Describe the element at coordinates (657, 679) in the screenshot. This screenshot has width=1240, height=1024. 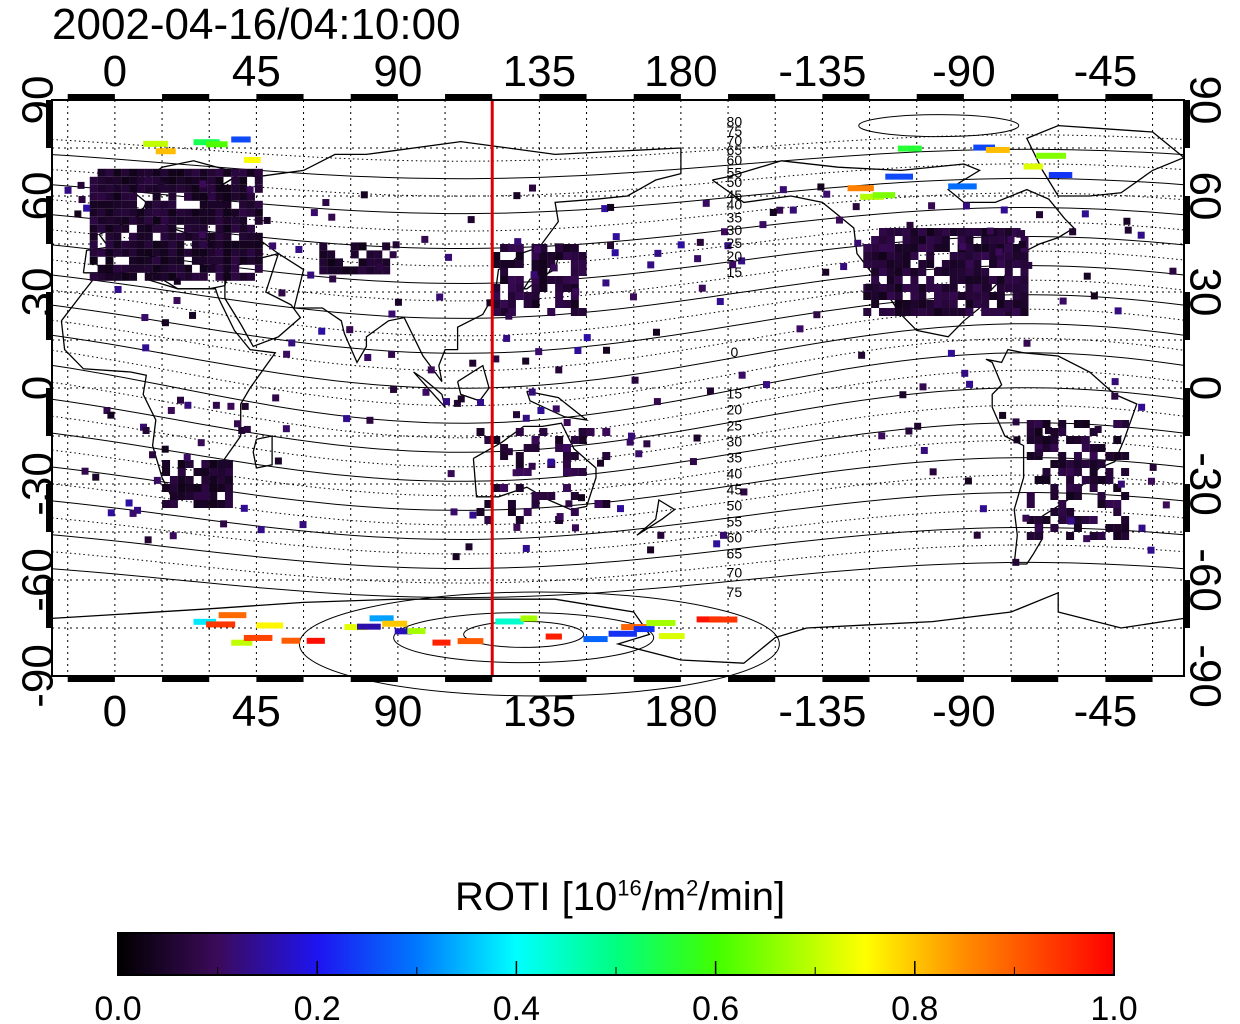
I see `axis-border-strip-bottom` at that location.